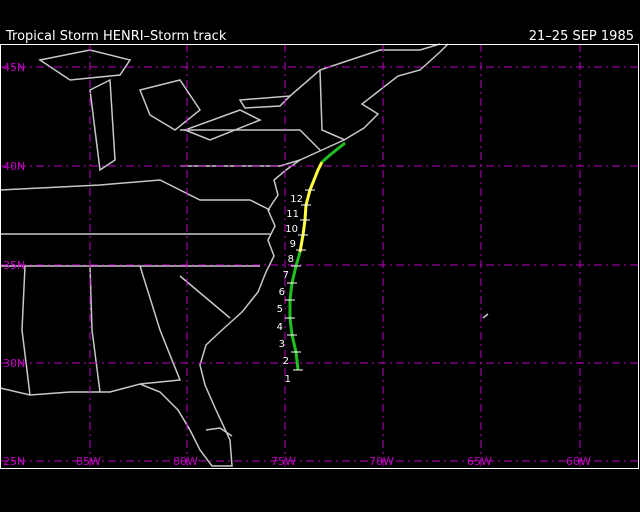 The width and height of the screenshot is (640, 512). What do you see at coordinates (14, 363) in the screenshot?
I see `lat-label: 30N` at bounding box center [14, 363].